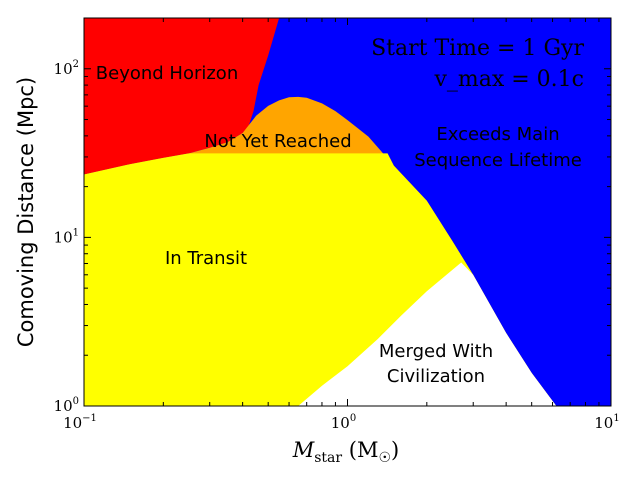 Image resolution: width=640 pixels, height=480 pixels. What do you see at coordinates (508, 79) in the screenshot?
I see `vmax-annotation: v_max = 0.1c` at bounding box center [508, 79].